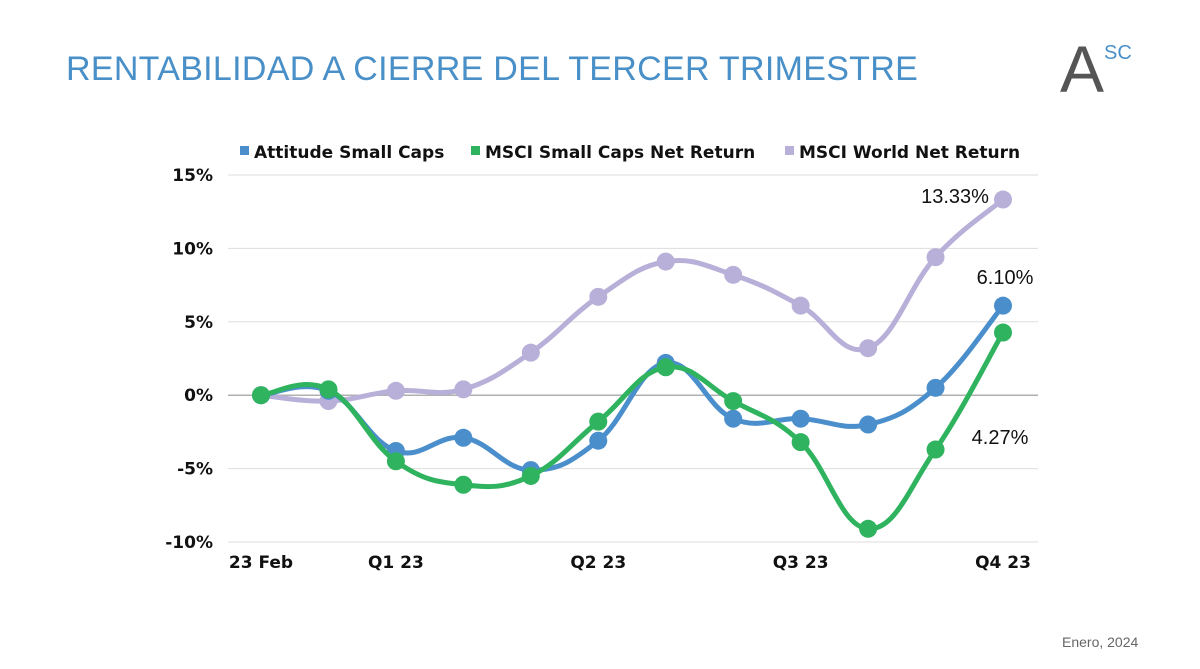 The height and width of the screenshot is (669, 1200). What do you see at coordinates (620, 153) in the screenshot?
I see `legend-label: MSCI Small Caps Net Return` at bounding box center [620, 153].